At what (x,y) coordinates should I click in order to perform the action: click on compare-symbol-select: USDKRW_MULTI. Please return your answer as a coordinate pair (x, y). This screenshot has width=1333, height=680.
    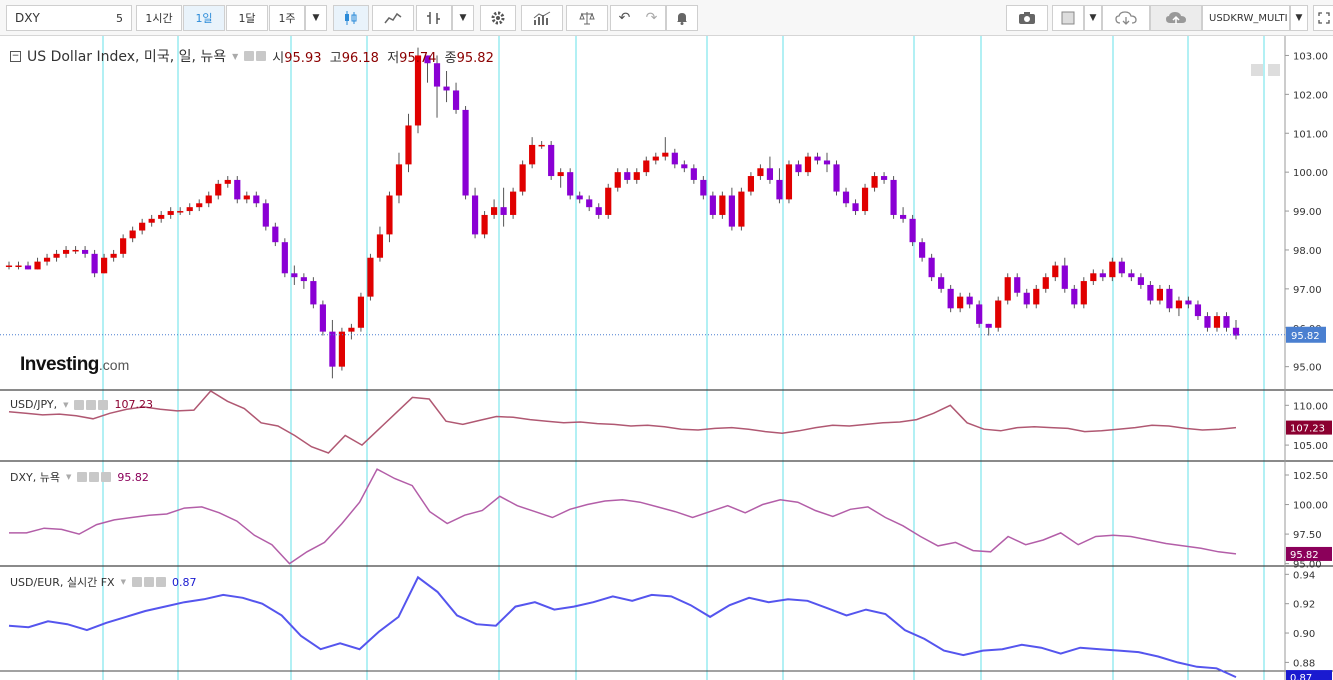
    Looking at the image, I should click on (1246, 18).